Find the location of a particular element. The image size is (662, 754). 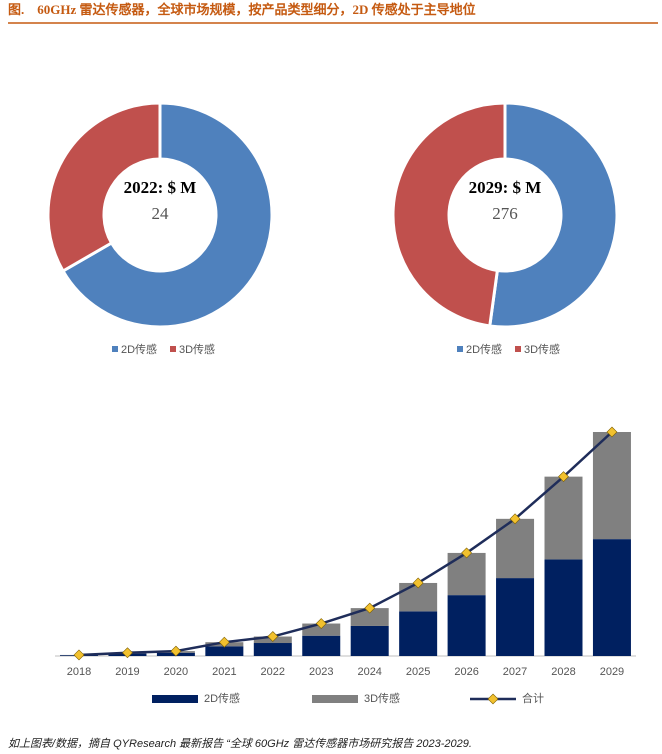

x-tick-label: 2024 is located at coordinates (369, 672).